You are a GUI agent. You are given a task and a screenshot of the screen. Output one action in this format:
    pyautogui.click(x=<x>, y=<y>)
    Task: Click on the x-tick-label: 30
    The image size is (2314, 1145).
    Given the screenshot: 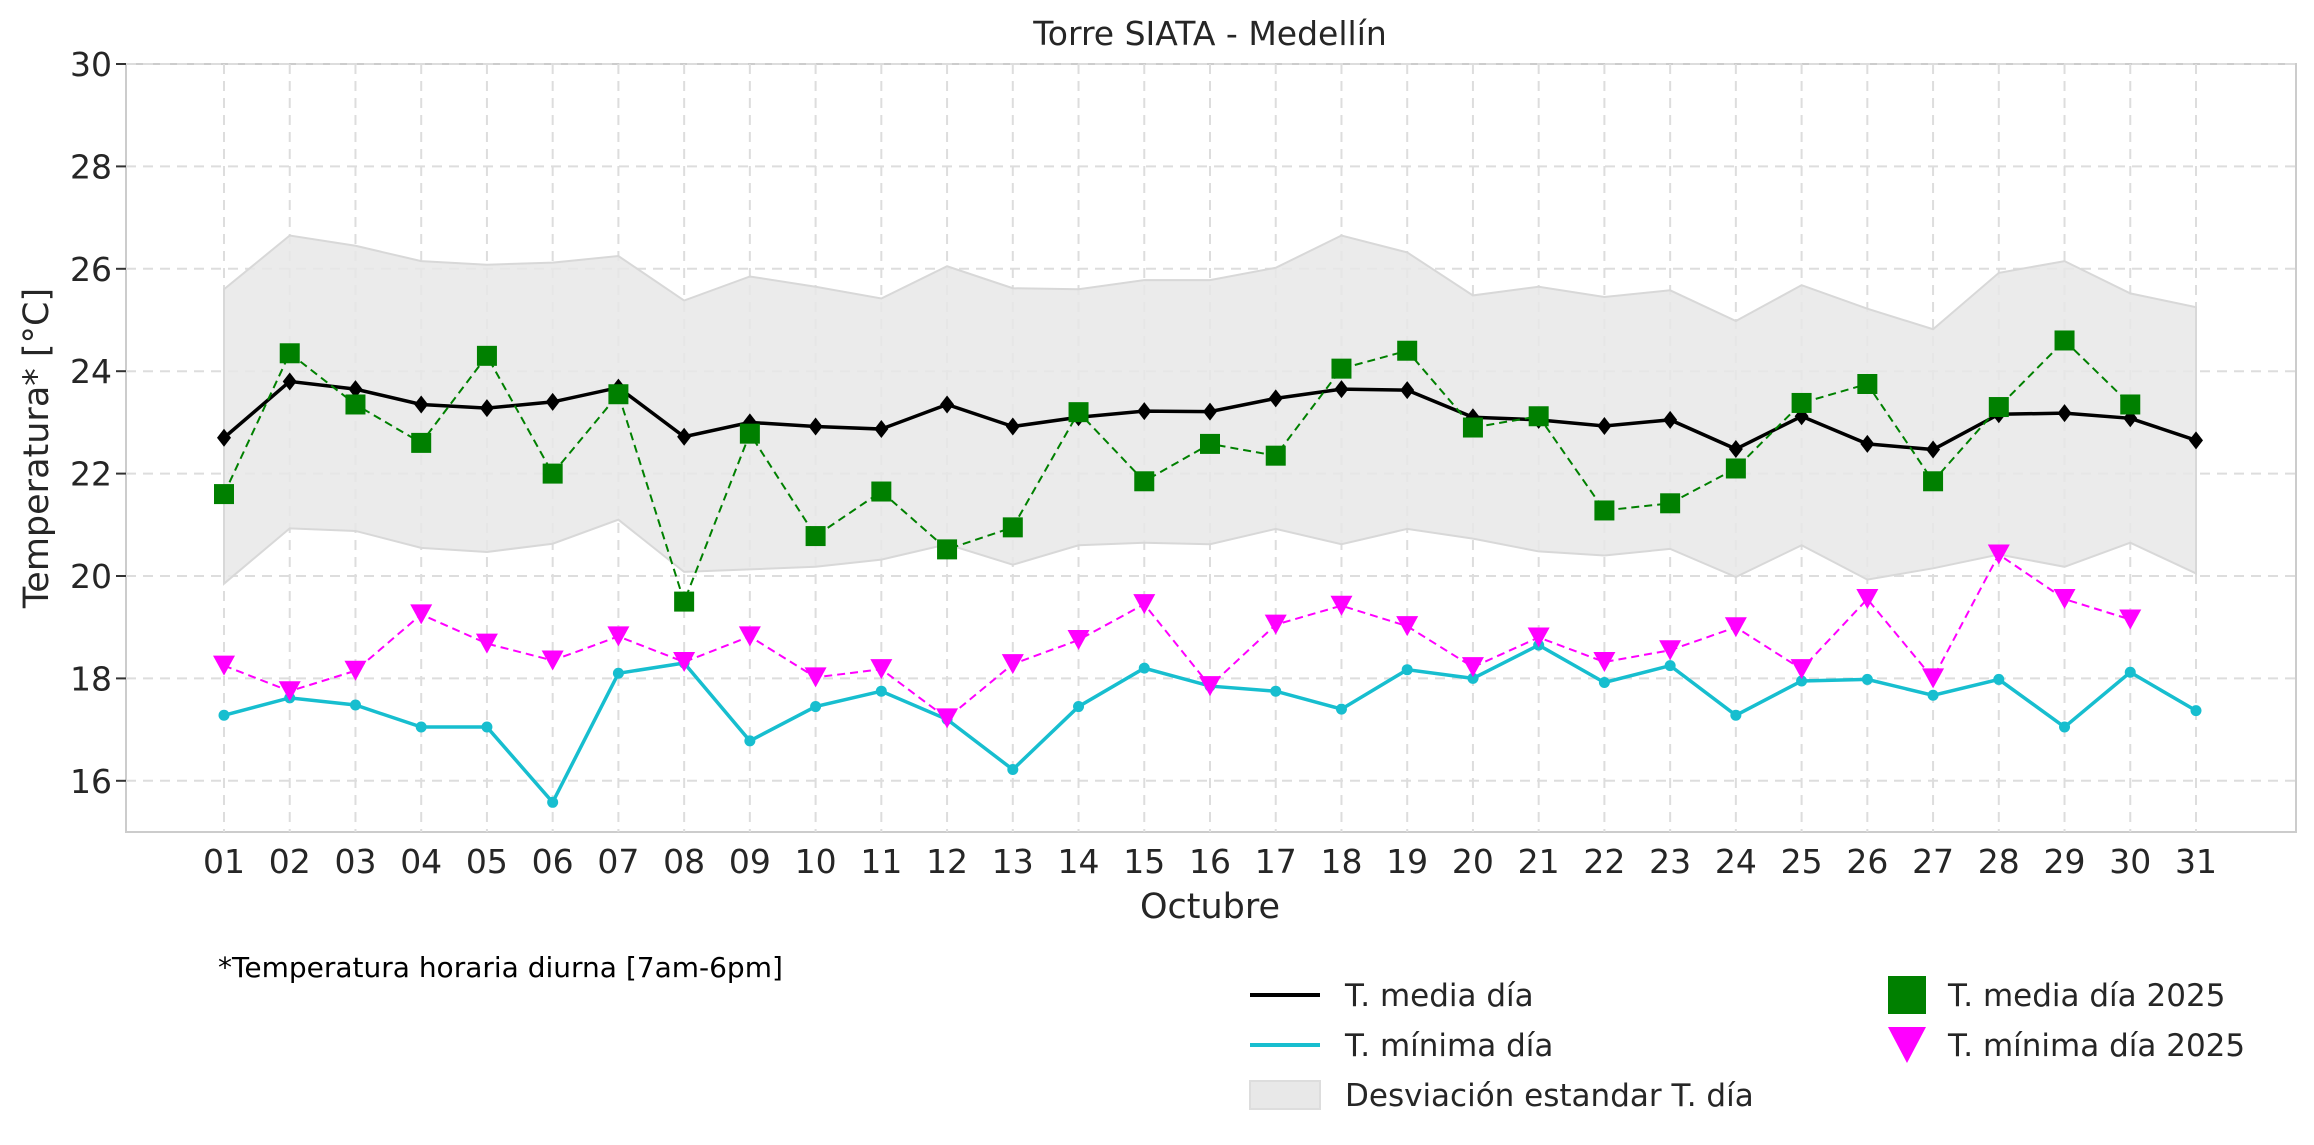 What is the action you would take?
    pyautogui.click(x=2130, y=861)
    